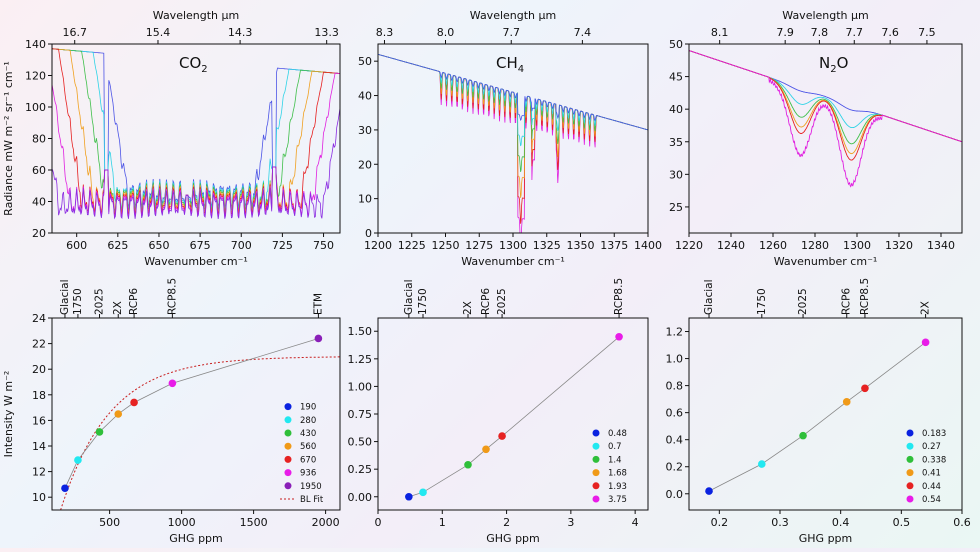  What do you see at coordinates (899, 245) in the screenshot?
I see `x-tick-label: 1320` at bounding box center [899, 245].